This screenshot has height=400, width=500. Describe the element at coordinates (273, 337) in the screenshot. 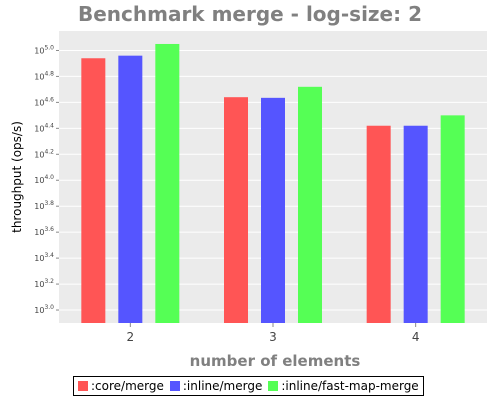

I see `x-tick-label: 3` at that location.